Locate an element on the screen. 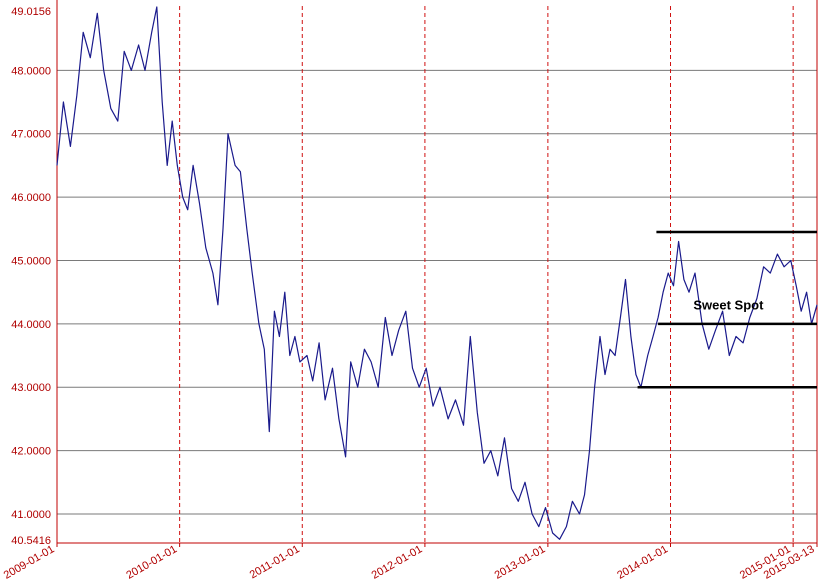 The width and height of the screenshot is (823, 588). annotation-group: Sweet Spot is located at coordinates (727, 309).